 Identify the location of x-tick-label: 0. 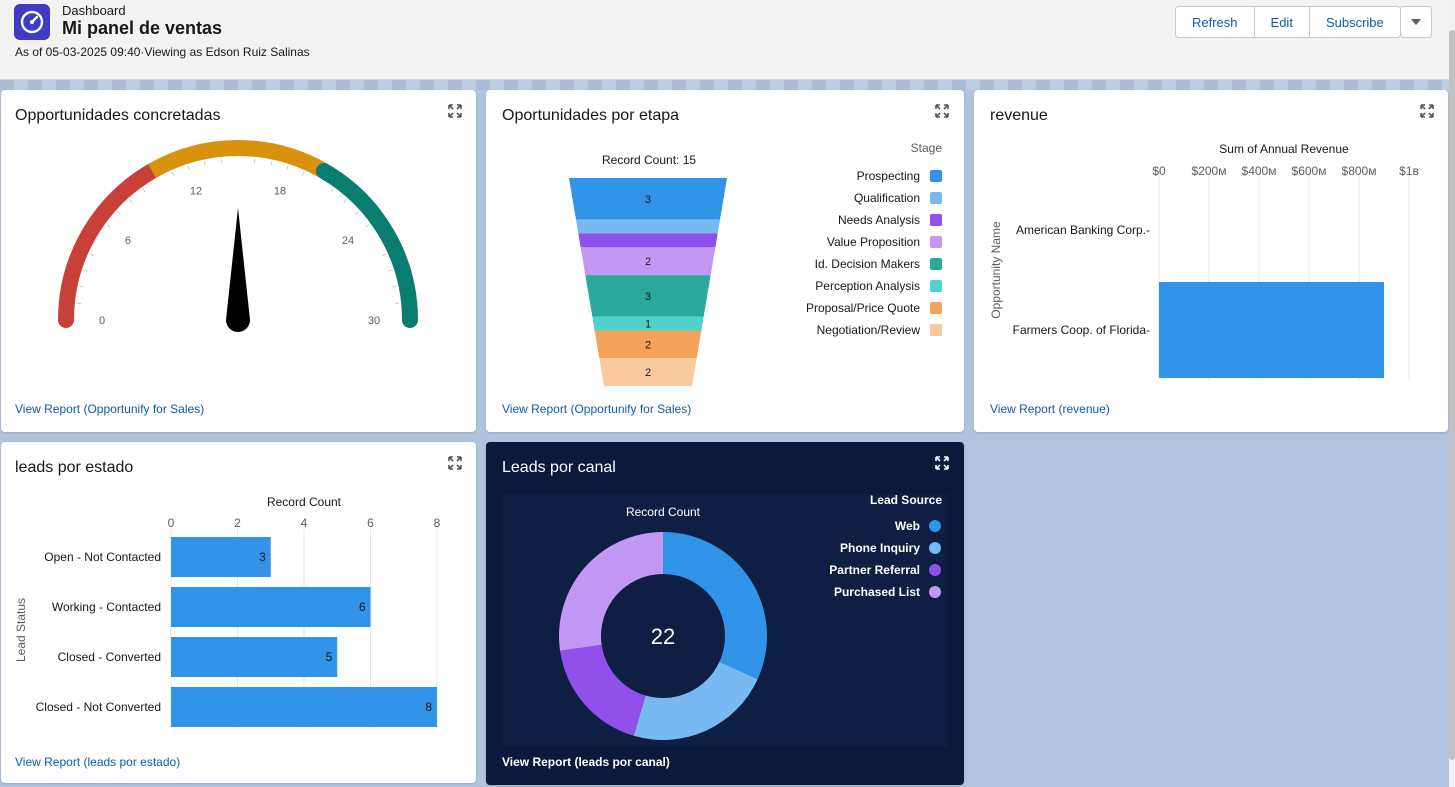
(171, 523).